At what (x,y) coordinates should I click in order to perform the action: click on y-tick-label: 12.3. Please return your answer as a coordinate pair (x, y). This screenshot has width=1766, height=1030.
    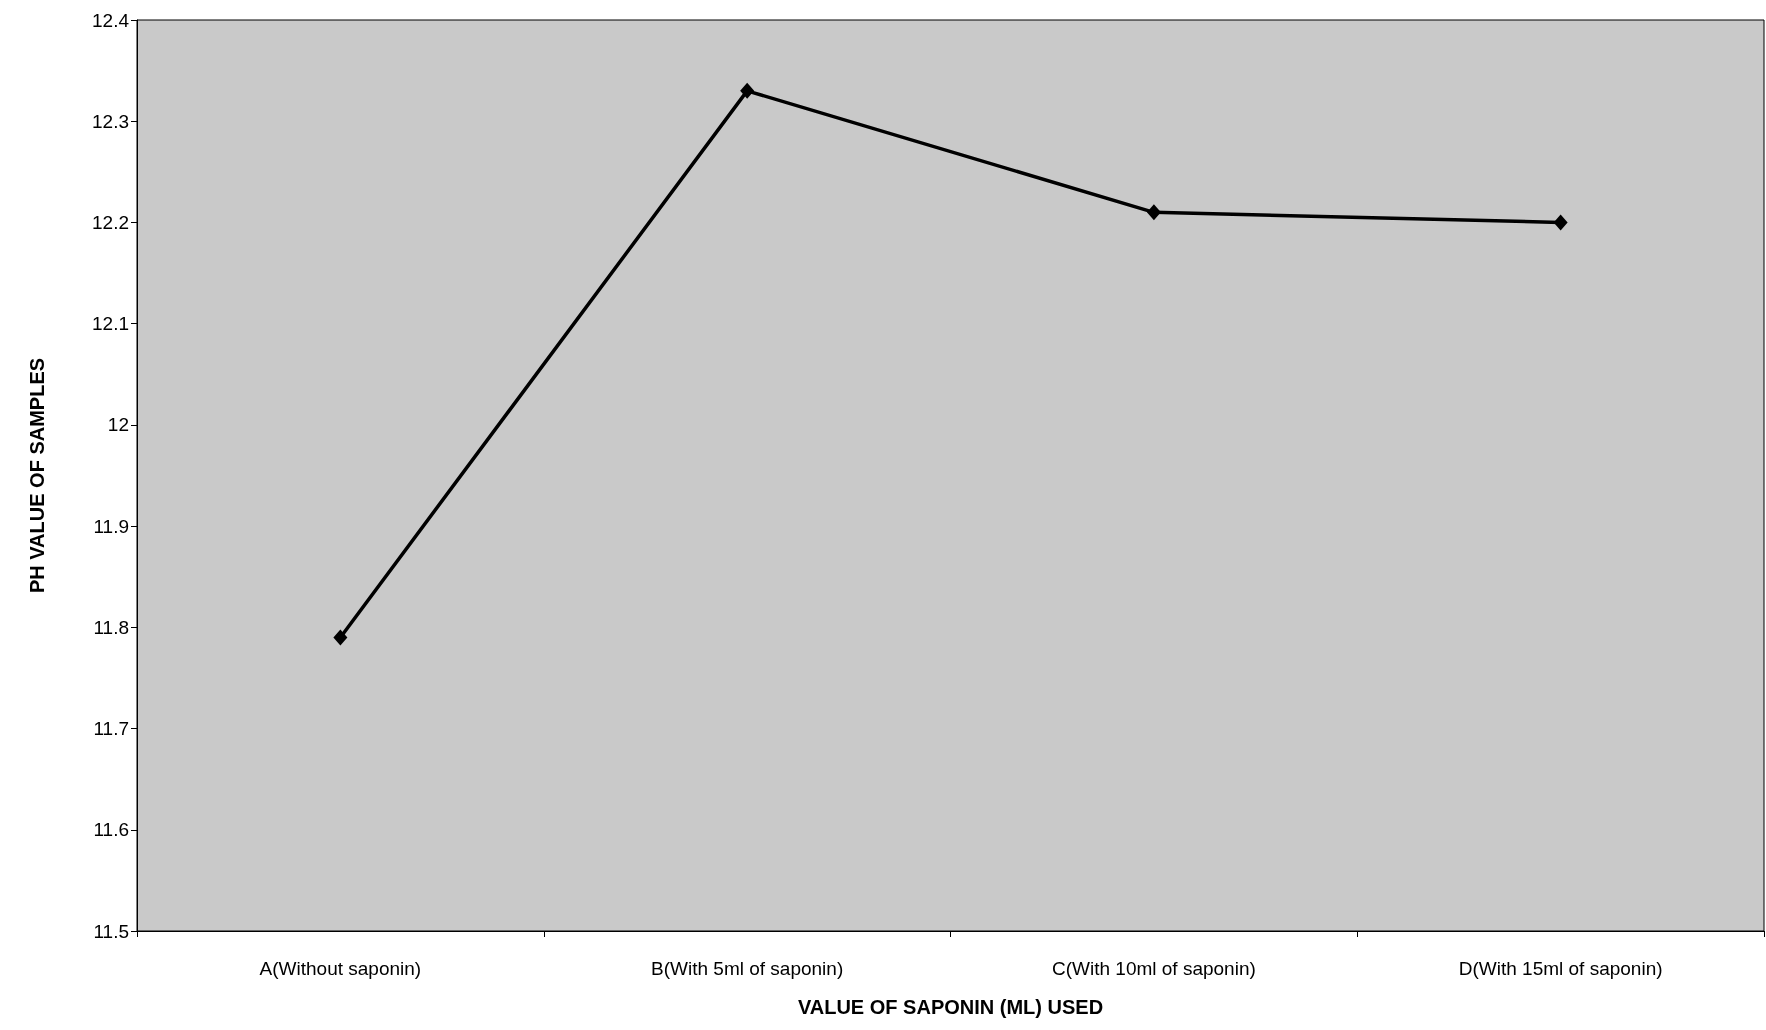
    Looking at the image, I should click on (110, 121).